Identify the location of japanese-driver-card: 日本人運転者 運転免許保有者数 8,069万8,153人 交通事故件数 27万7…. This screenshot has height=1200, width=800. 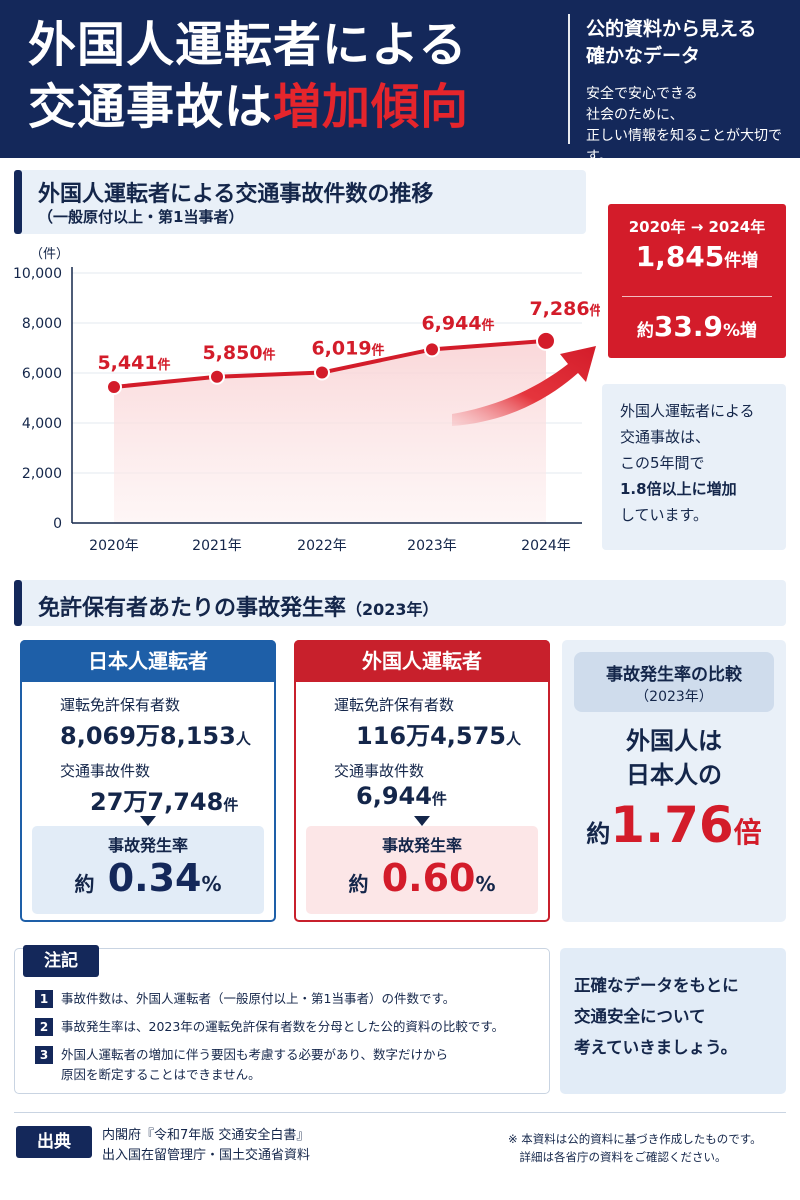
(148, 781).